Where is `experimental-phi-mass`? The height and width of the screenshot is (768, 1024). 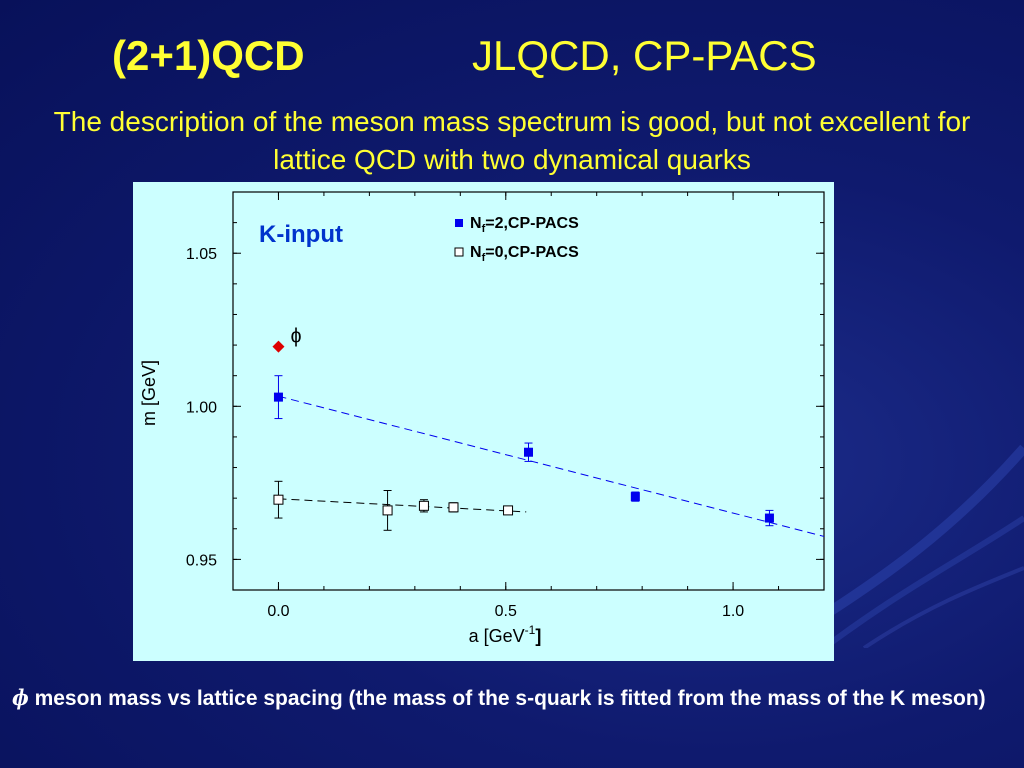
experimental-phi-mass is located at coordinates (278, 346).